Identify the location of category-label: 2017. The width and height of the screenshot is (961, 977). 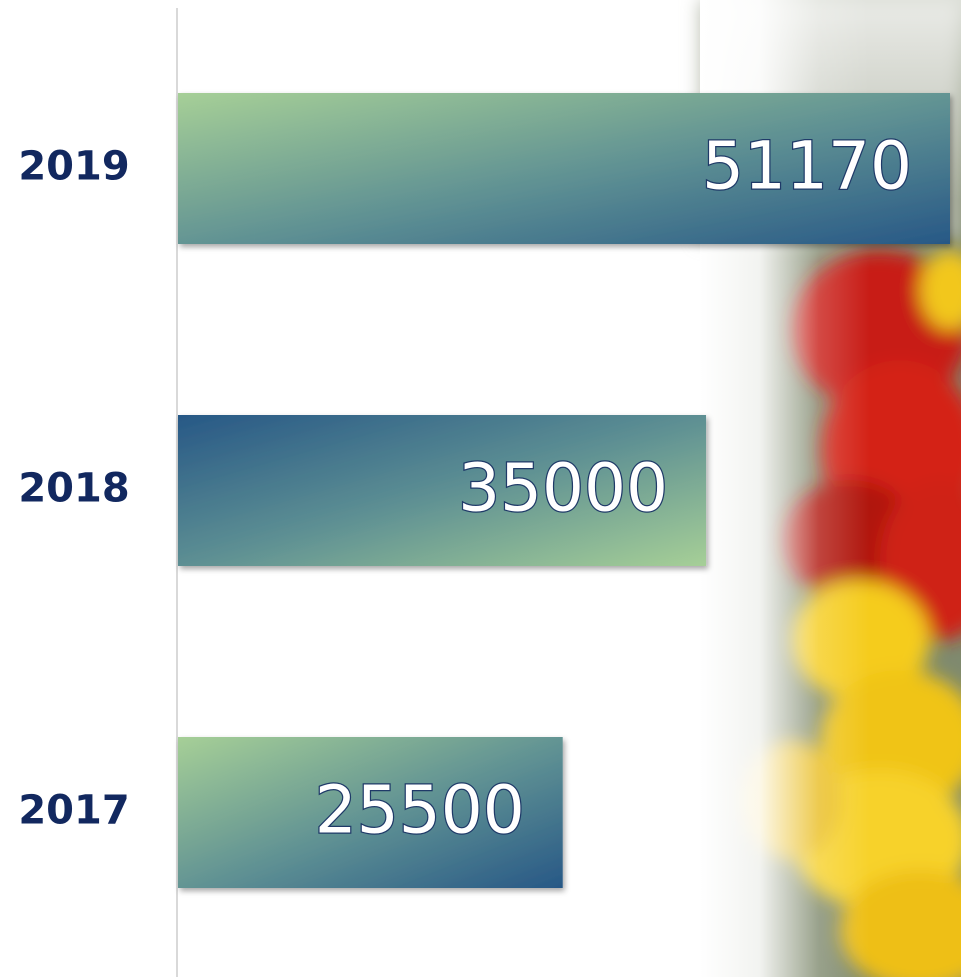
(73, 811).